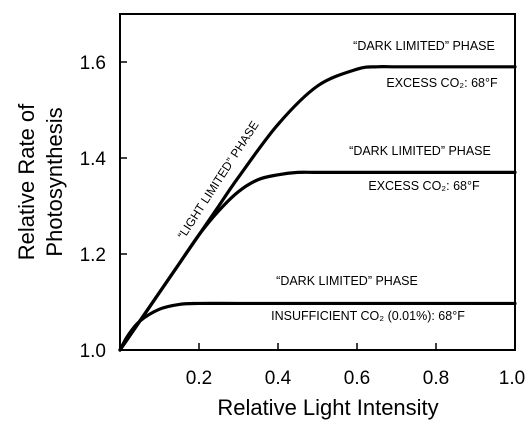 This screenshot has width=529, height=432. I want to click on annotation-light-limited: “LIGHT LIMITED” PHASE, so click(218, 179).